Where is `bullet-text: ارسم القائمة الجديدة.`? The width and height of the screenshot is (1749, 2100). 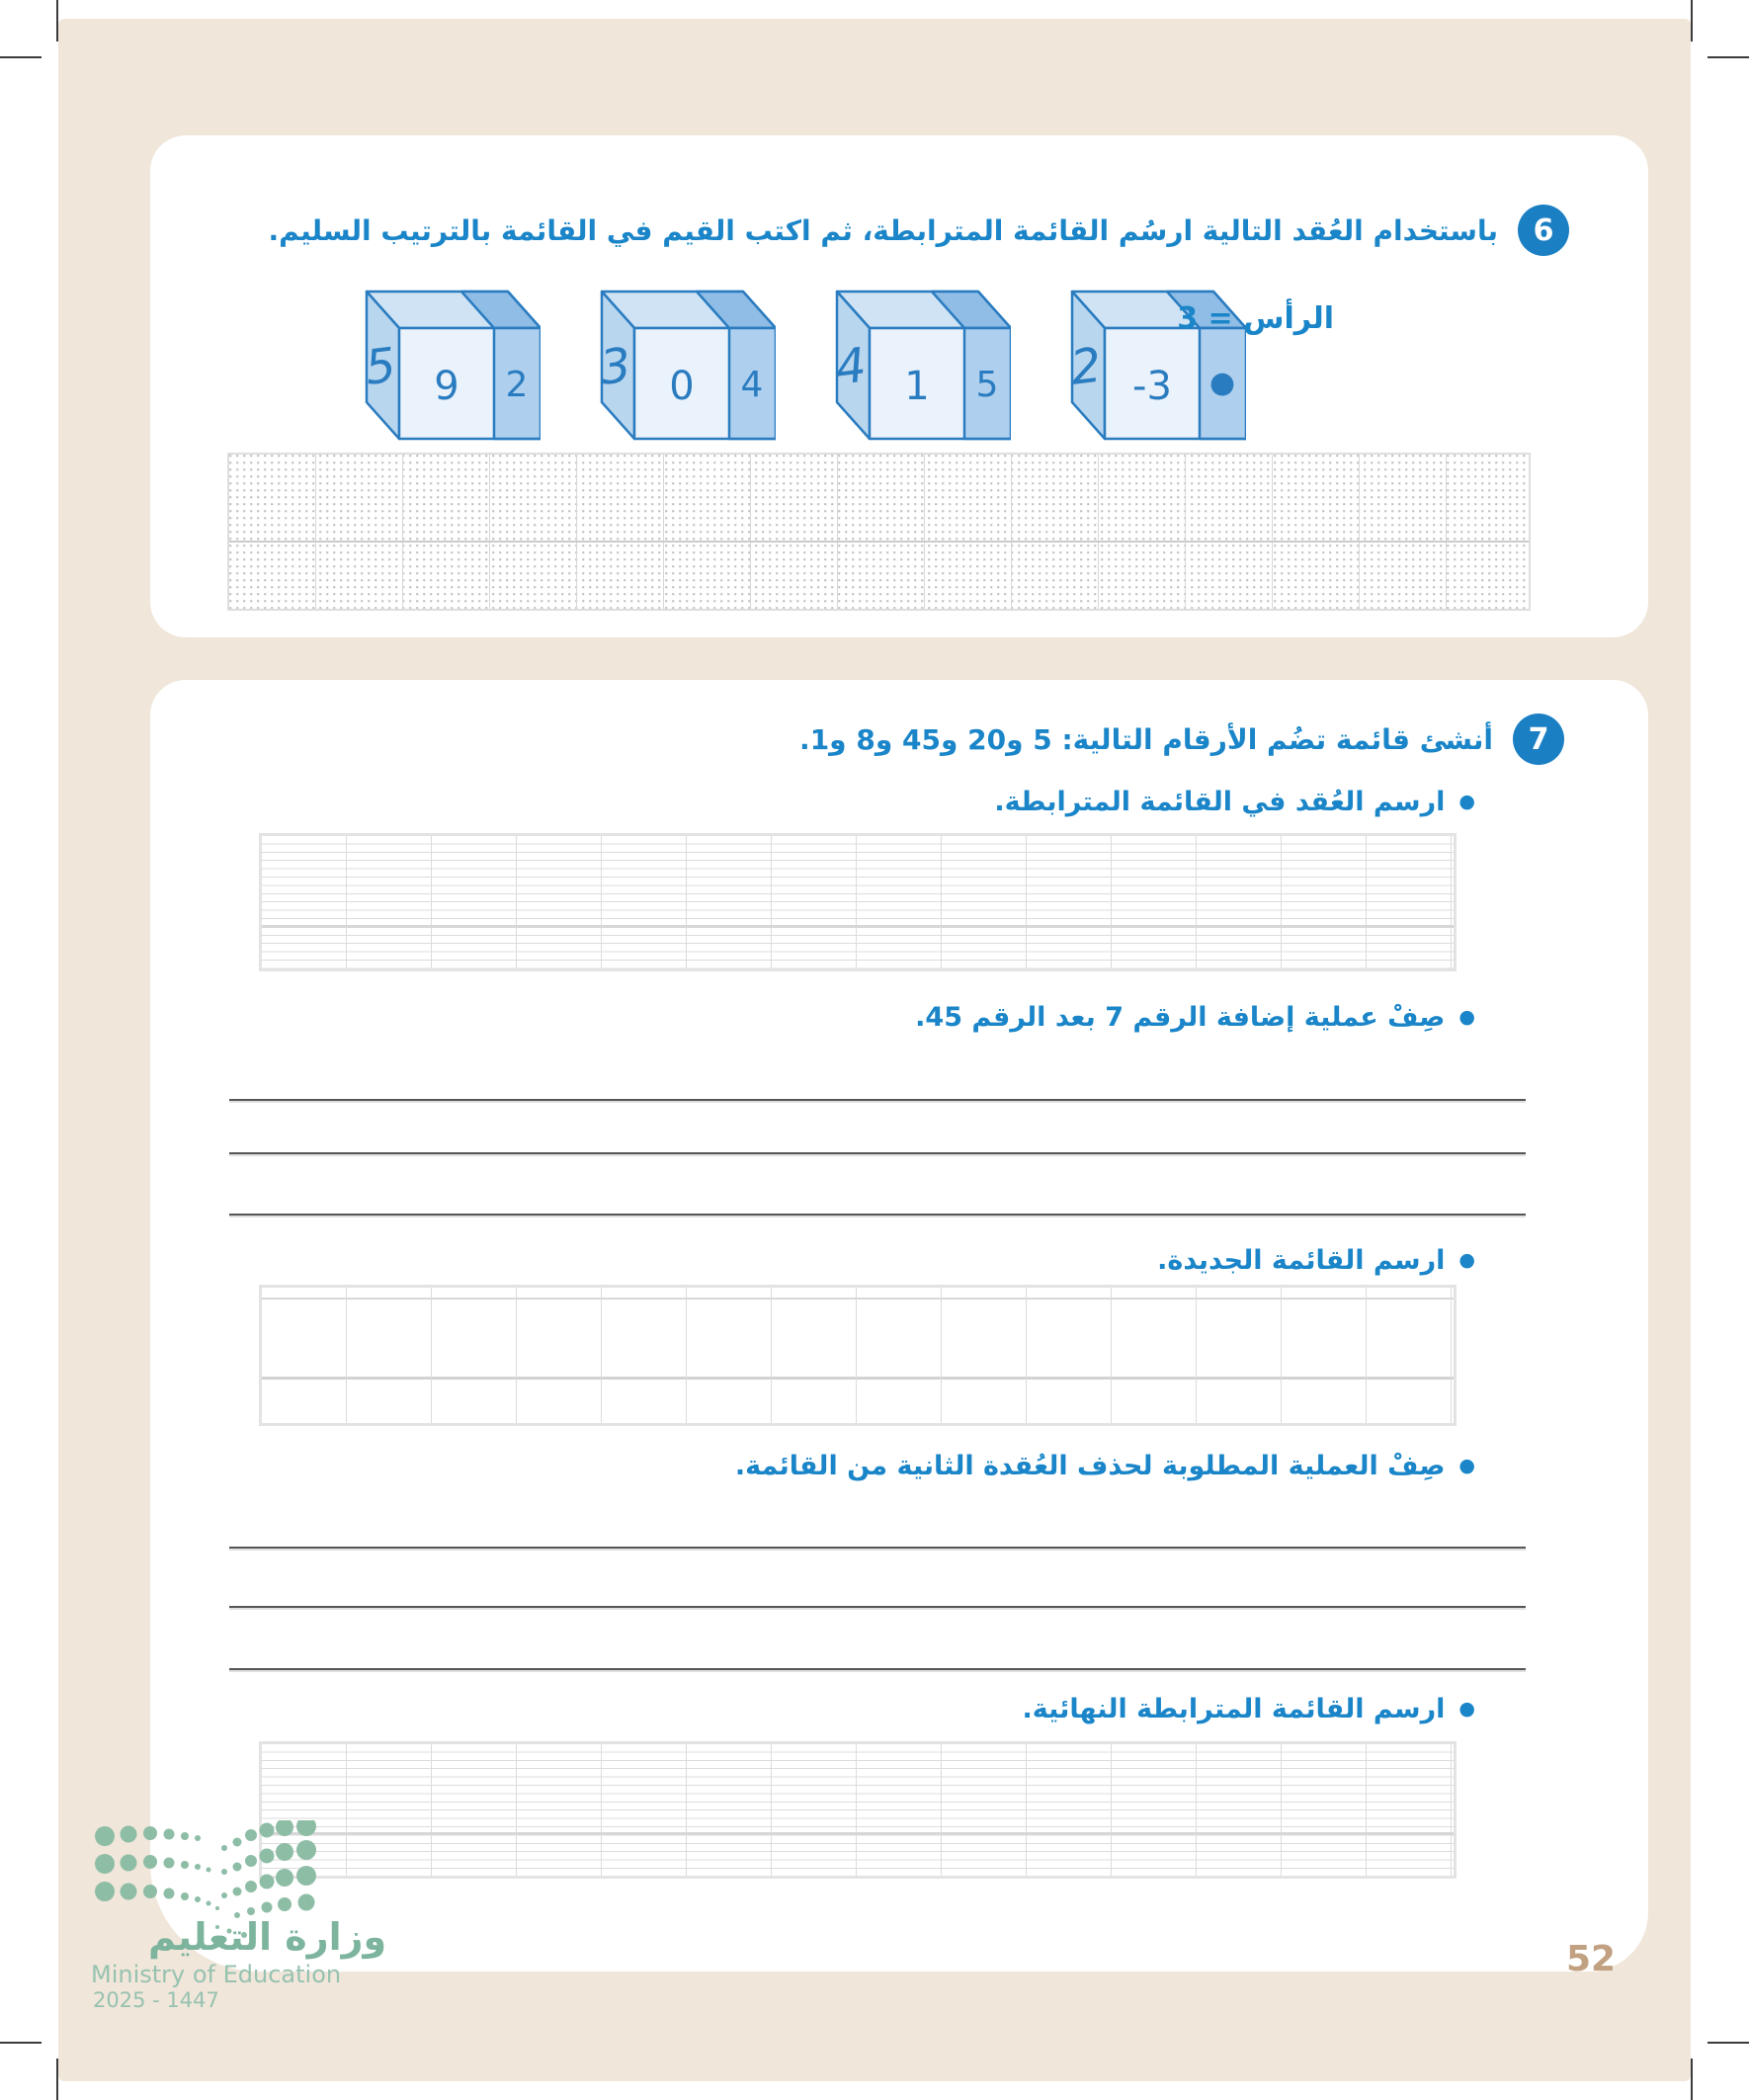
bullet-text: ارسم القائمة الجديدة. is located at coordinates (1301, 1260).